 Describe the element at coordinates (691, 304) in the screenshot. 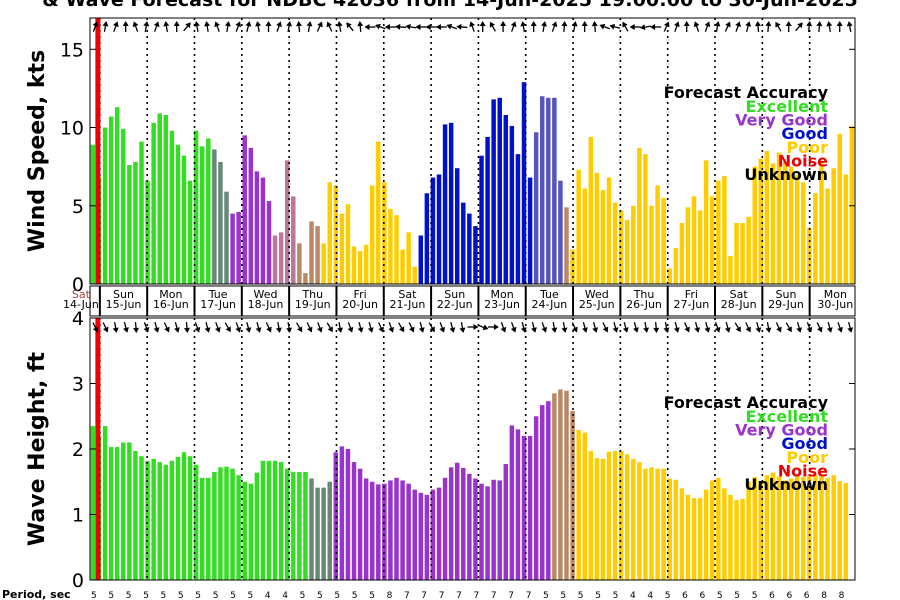

I see `day-date-label: 27-Jun` at that location.